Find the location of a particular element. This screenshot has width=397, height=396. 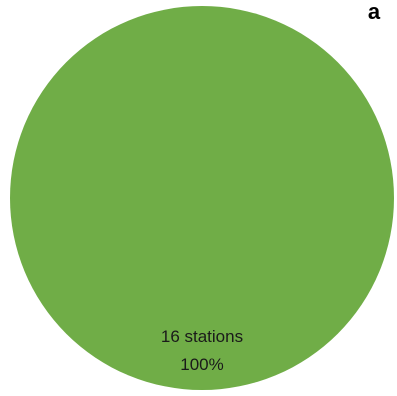

panel-letter: a is located at coordinates (374, 12).